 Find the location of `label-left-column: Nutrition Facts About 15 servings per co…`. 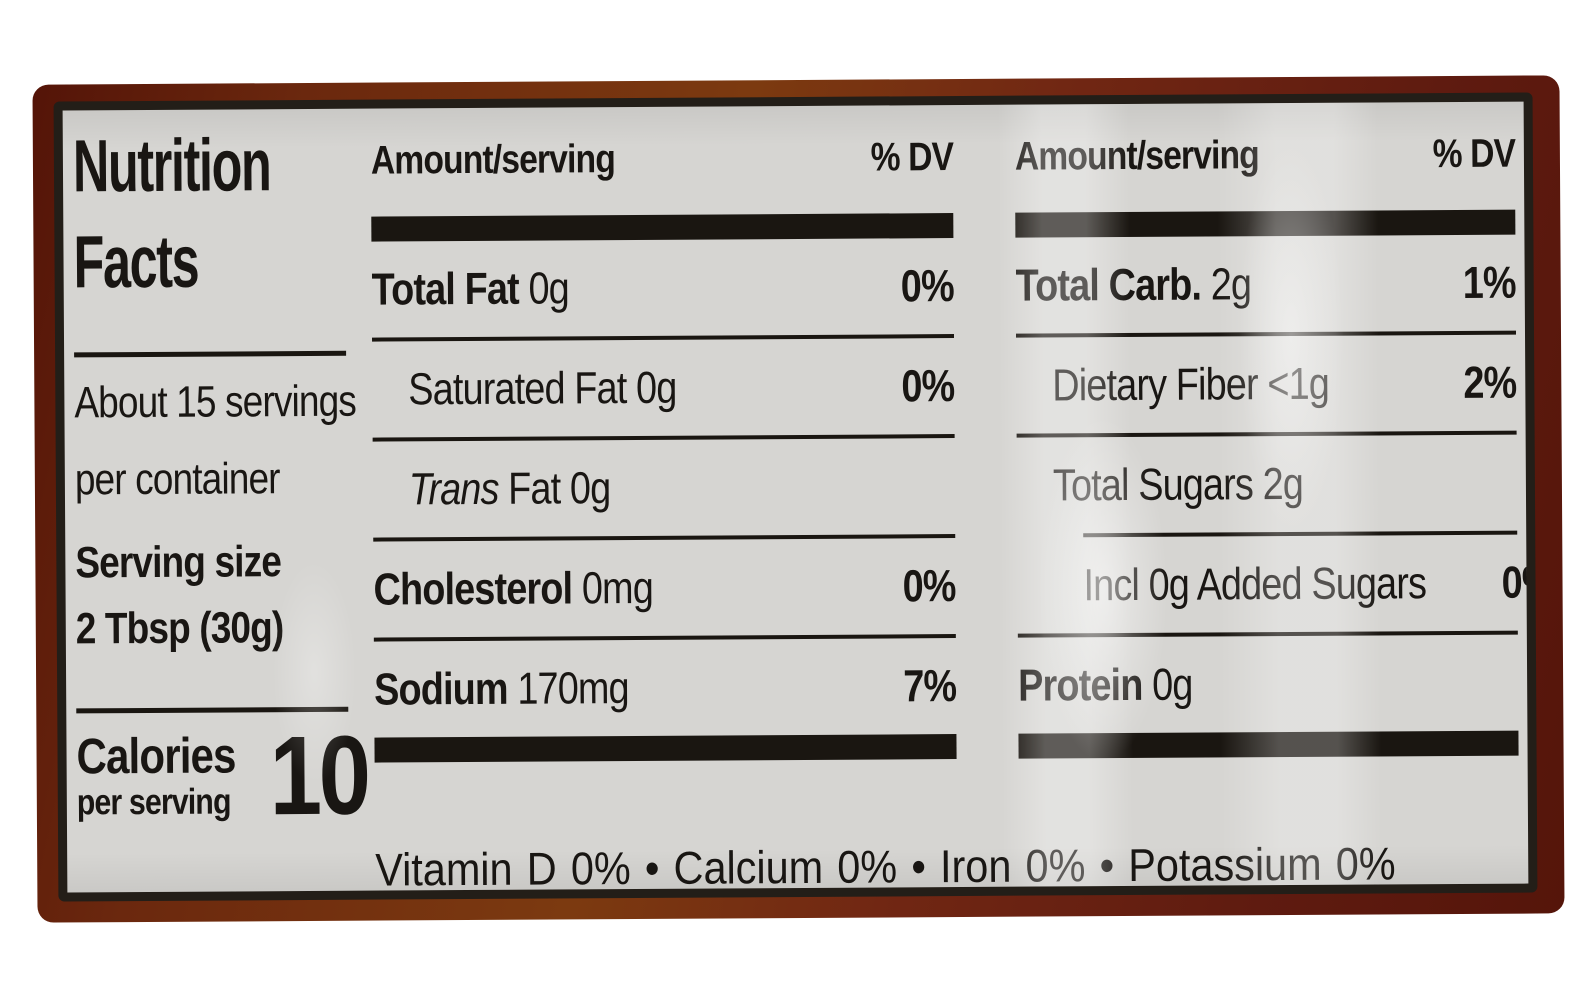

label-left-column: Nutrition Facts About 15 servings per co… is located at coordinates (221, 501).